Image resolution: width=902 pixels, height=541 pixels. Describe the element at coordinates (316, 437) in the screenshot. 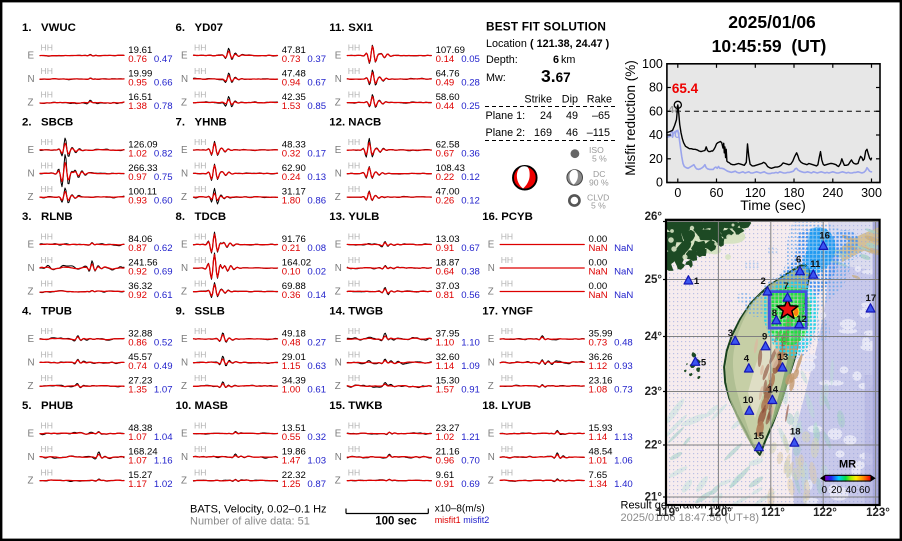

I see `svg-text: 0.32` at that location.